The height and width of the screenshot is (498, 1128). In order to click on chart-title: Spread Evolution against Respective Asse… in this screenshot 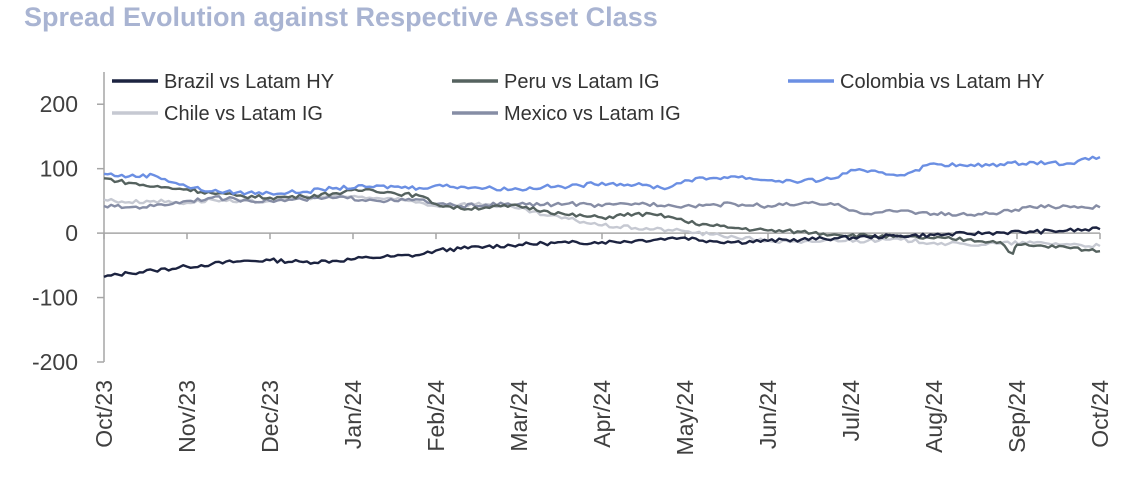, I will do `click(341, 17)`.